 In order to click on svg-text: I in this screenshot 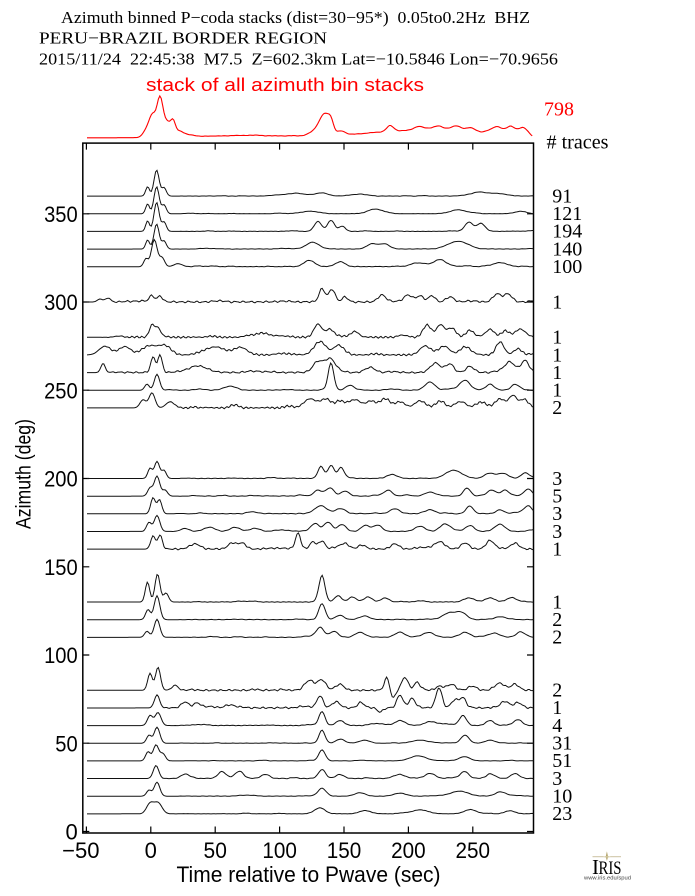, I will do `click(595, 867)`.